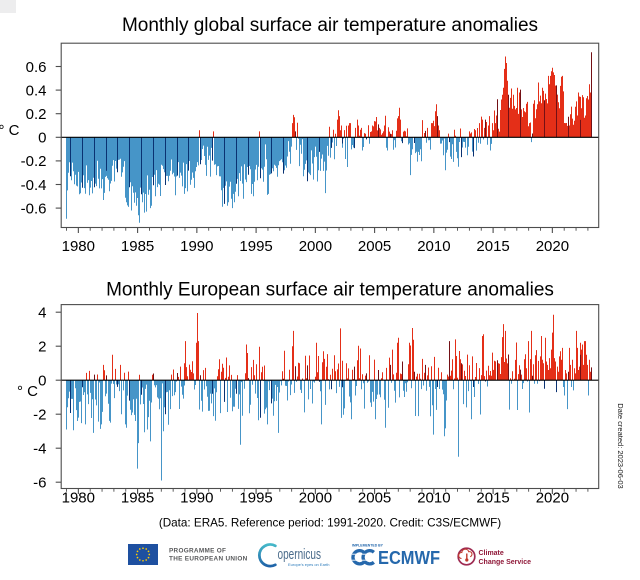  Describe the element at coordinates (505, 562) in the screenshot. I see `svg-text: Change Service` at that location.